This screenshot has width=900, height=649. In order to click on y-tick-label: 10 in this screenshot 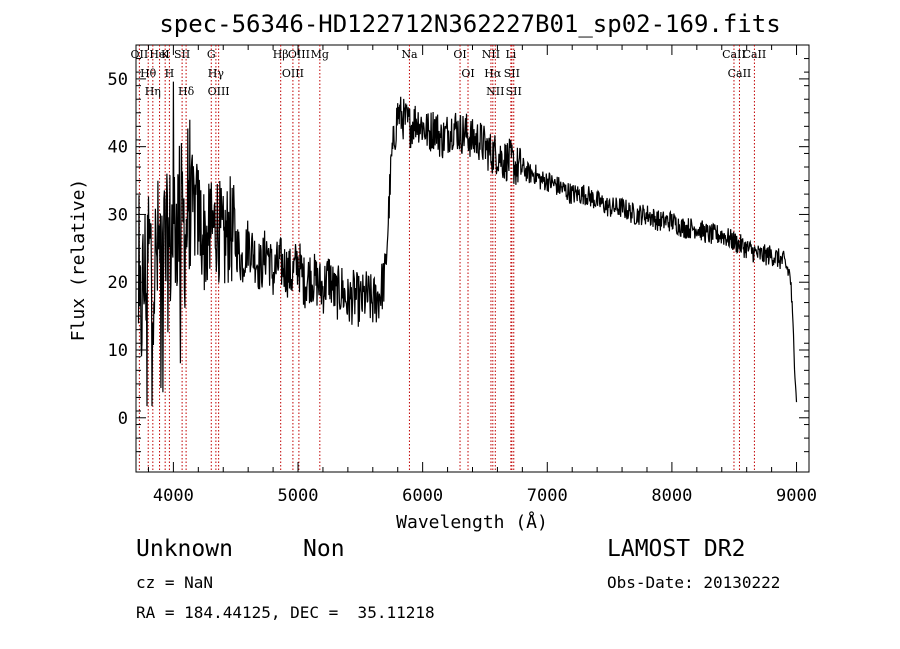, I will do `click(118, 351)`.